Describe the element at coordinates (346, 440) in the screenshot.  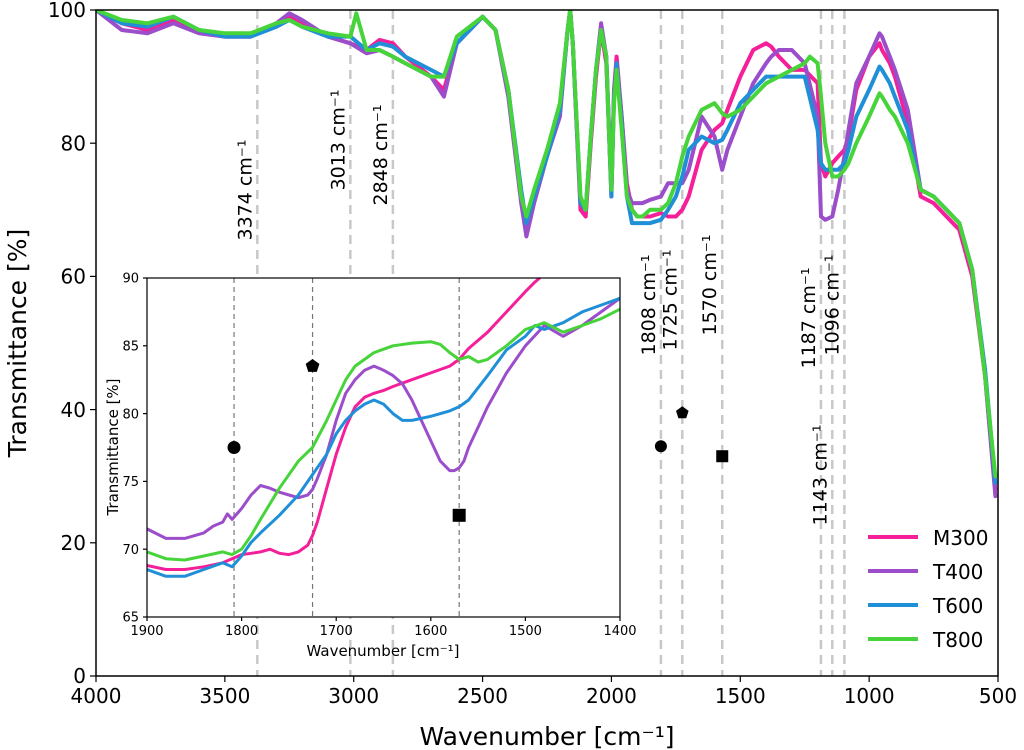
I see `inset-markers` at that location.